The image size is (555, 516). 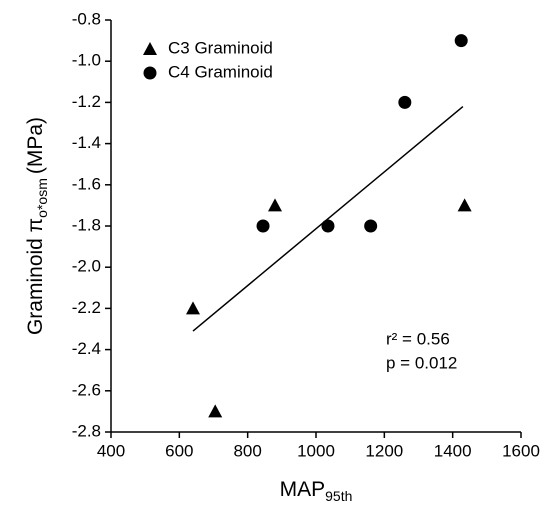 I want to click on y-label-unit: (MPa), so click(x=35, y=145).